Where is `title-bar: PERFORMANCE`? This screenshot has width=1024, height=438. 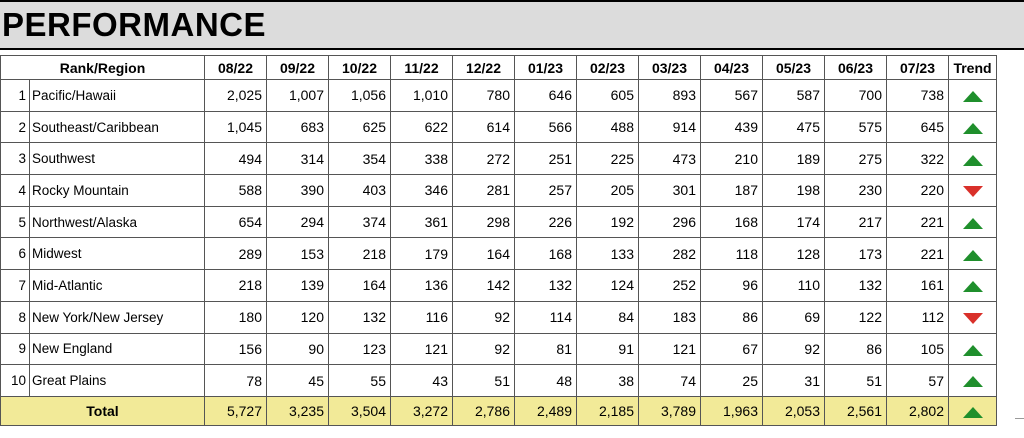
title-bar: PERFORMANCE is located at coordinates (512, 25).